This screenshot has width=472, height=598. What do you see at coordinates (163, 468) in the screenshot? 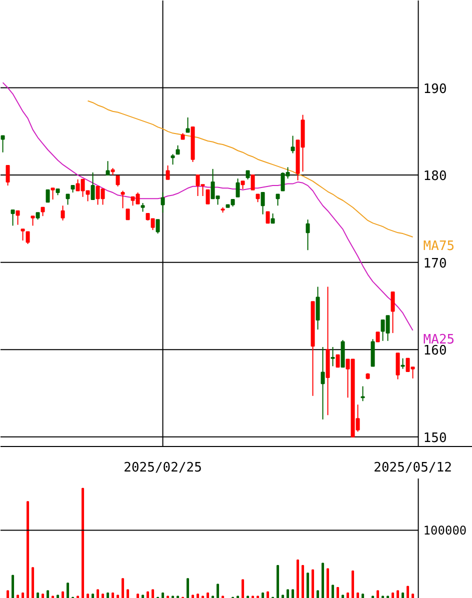
I see `x-tick-label: 2025/02/25` at bounding box center [163, 468].